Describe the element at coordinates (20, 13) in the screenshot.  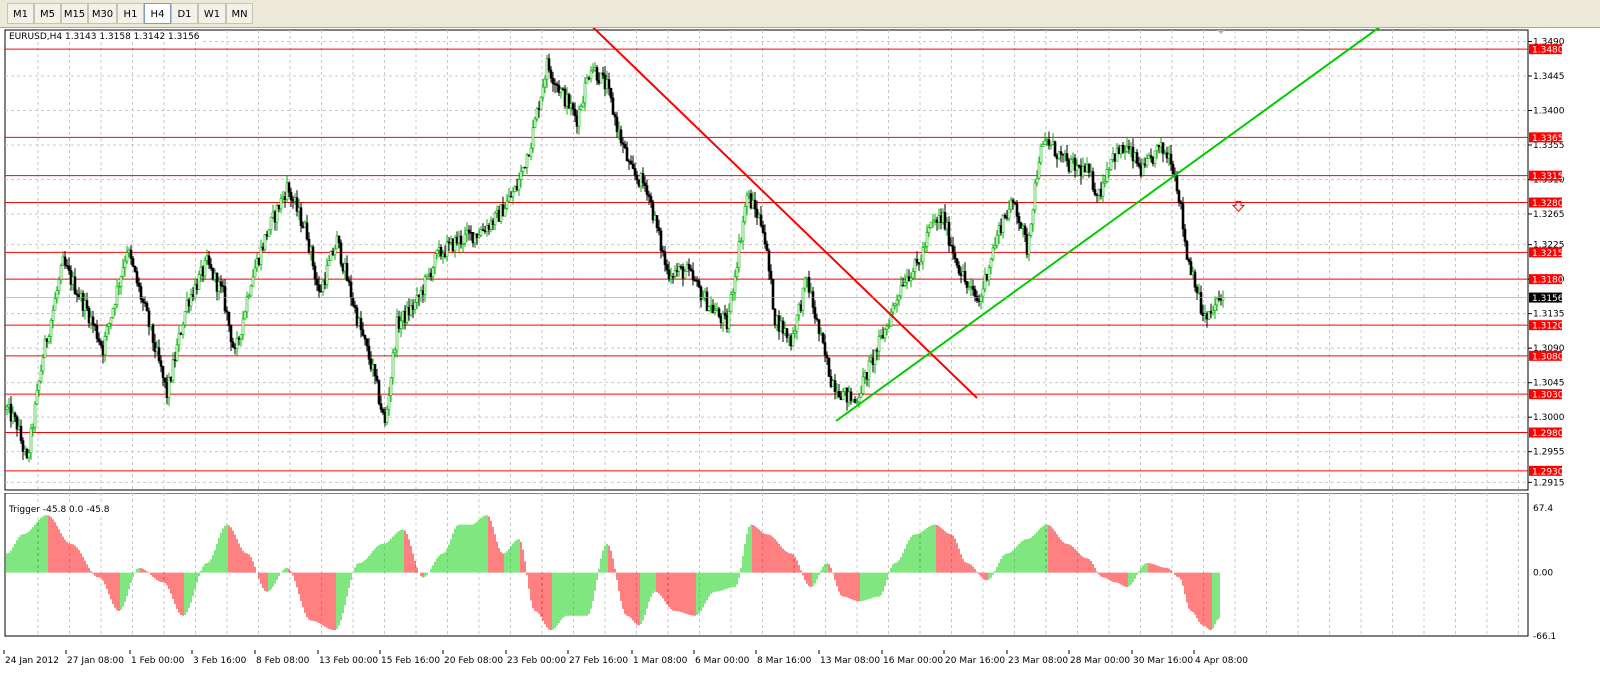
I see `timeframe-button-m1: M1` at that location.